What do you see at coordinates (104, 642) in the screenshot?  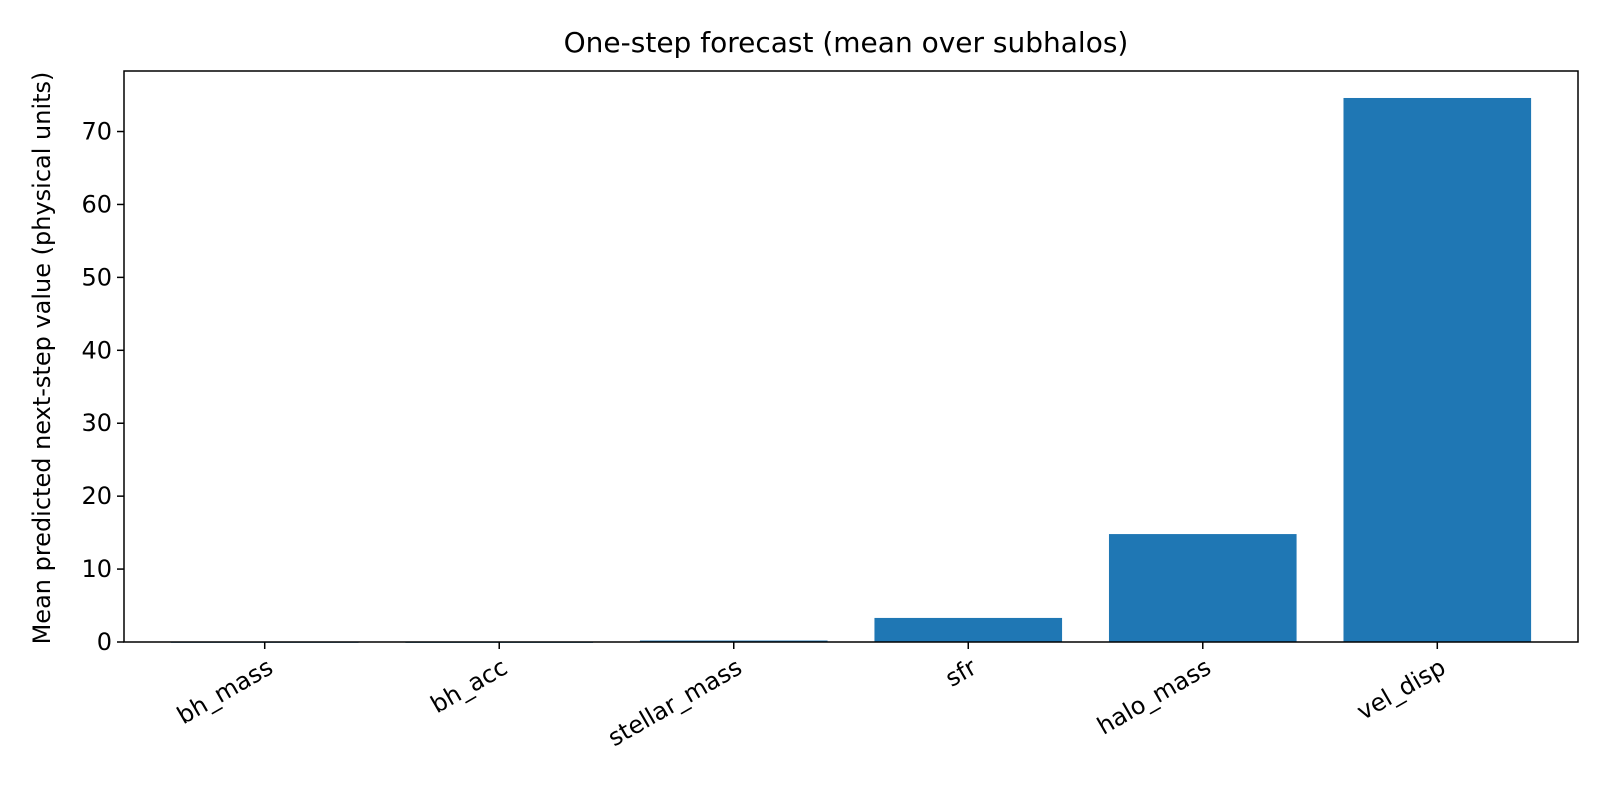 I see `y-tick-label: 0` at bounding box center [104, 642].